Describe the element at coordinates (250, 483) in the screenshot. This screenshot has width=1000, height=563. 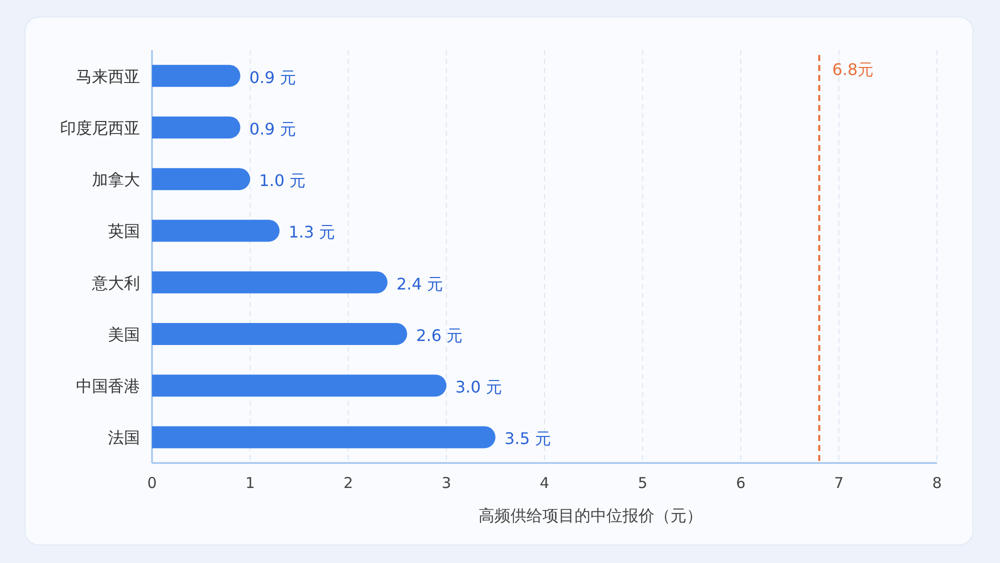
I see `x-tick-label: 1` at that location.